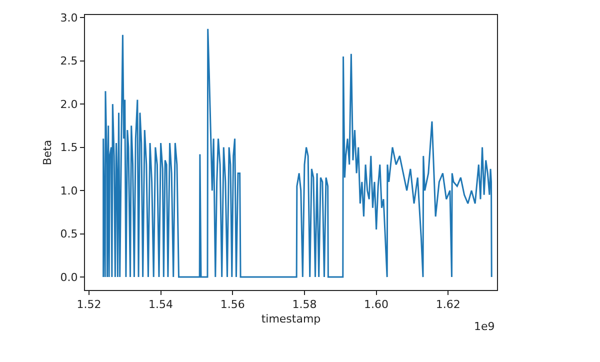  I want to click on y-tick-label: 0.0, so click(69, 277).